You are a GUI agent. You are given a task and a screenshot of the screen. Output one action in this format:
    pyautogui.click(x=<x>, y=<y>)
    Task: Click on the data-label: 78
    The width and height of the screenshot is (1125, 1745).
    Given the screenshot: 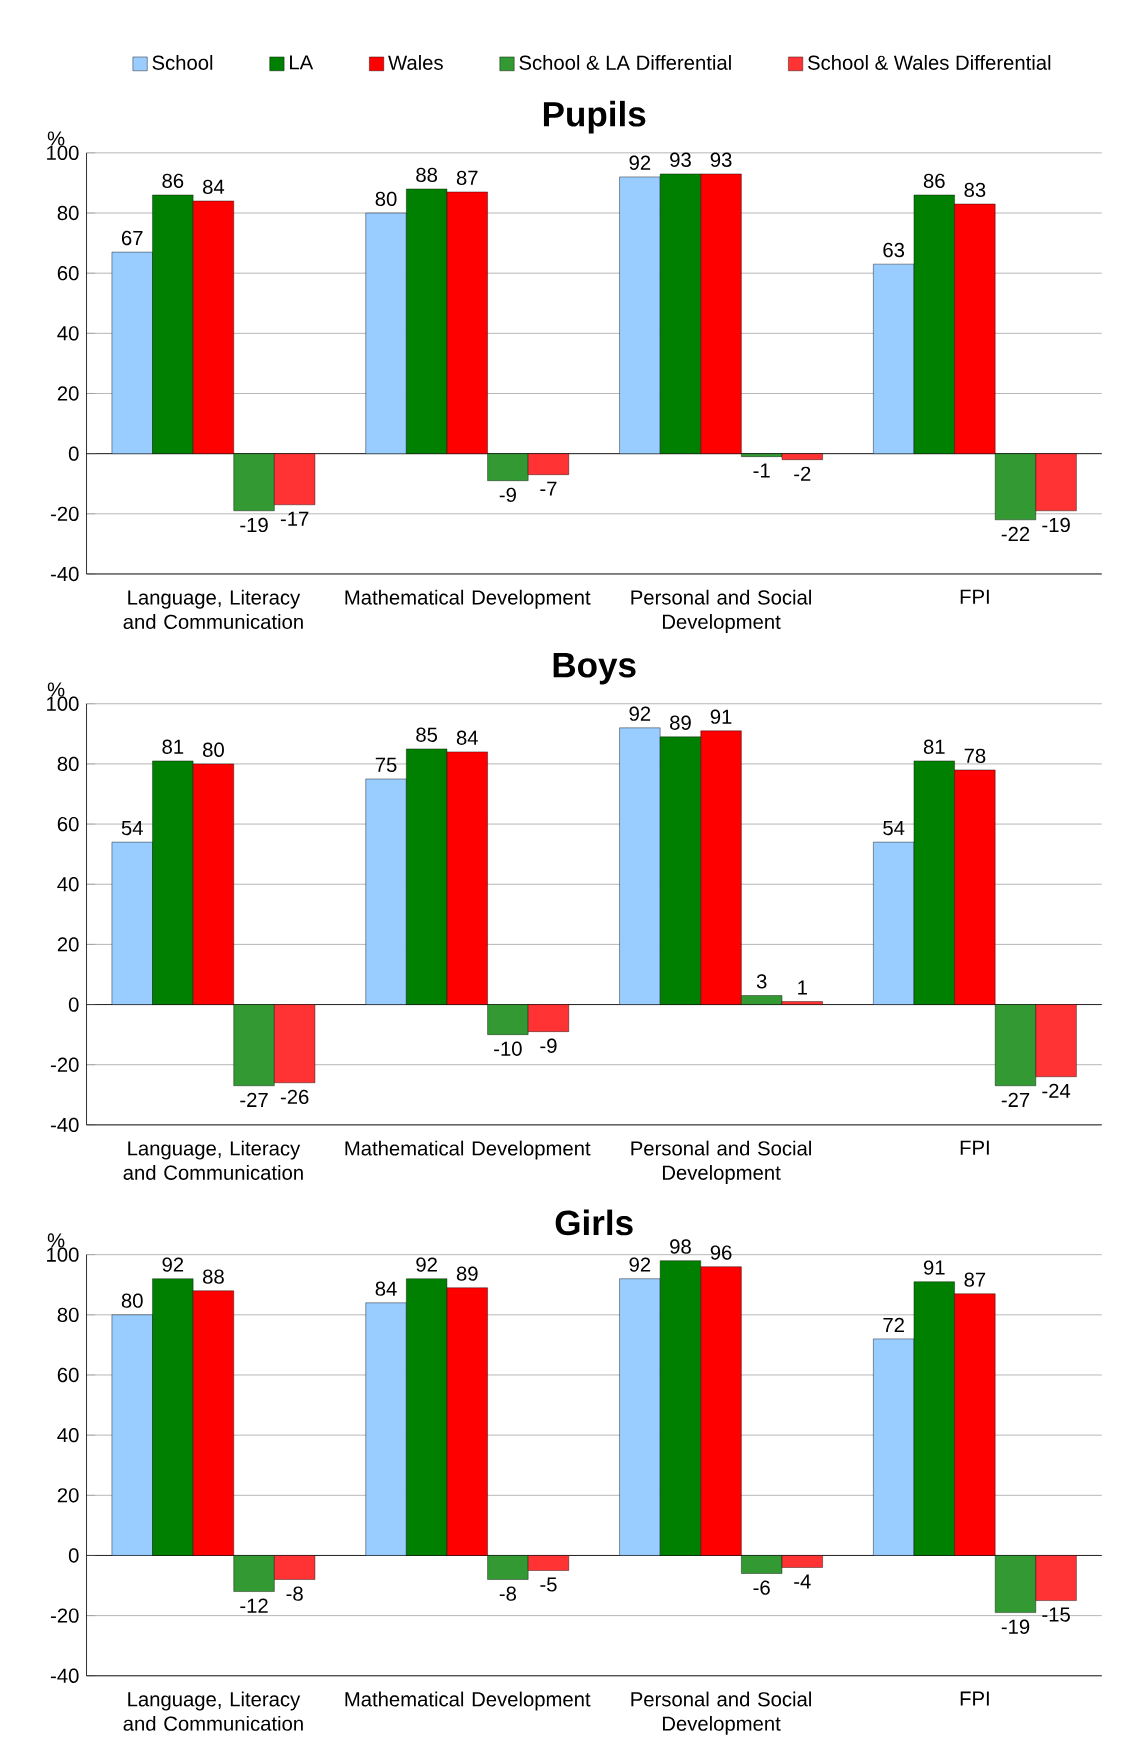 What is the action you would take?
    pyautogui.click(x=975, y=755)
    